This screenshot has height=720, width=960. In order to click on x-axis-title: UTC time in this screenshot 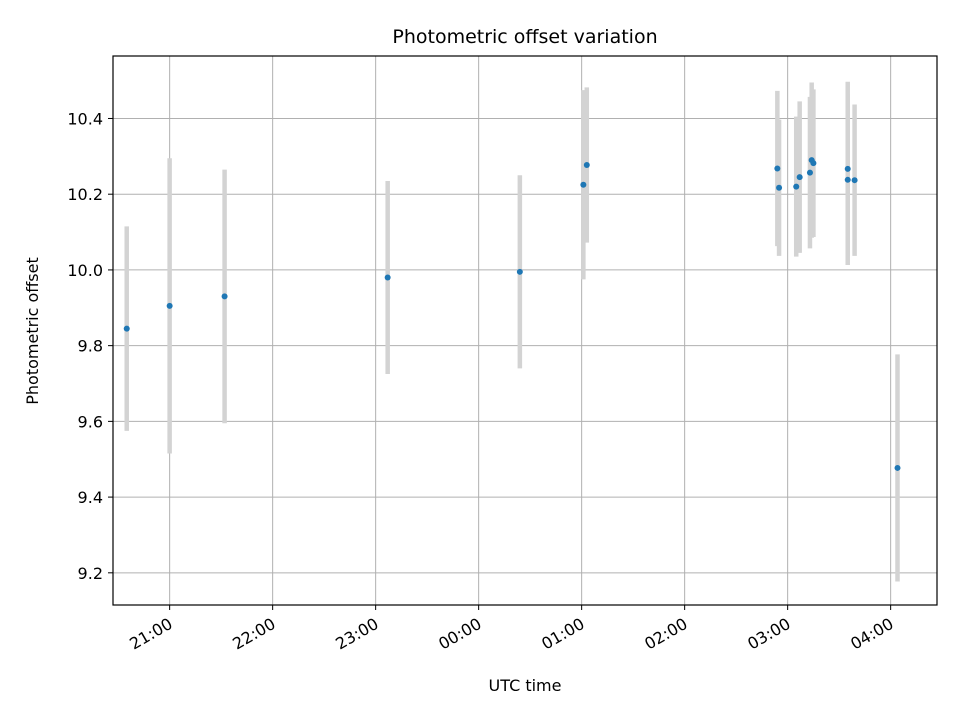, I will do `click(525, 685)`.